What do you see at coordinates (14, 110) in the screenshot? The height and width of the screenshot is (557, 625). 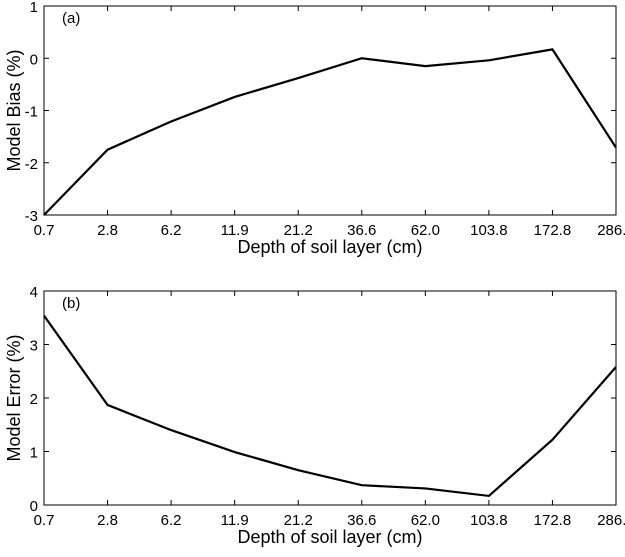 I see `y-axis-label: Model Bias (%)` at bounding box center [14, 110].